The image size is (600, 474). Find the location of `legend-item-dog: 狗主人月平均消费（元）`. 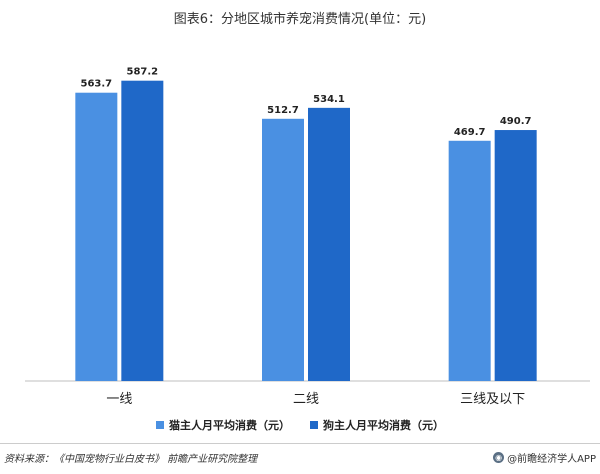

legend-item-dog: 狗主人月平均消费（元） is located at coordinates (377, 425).